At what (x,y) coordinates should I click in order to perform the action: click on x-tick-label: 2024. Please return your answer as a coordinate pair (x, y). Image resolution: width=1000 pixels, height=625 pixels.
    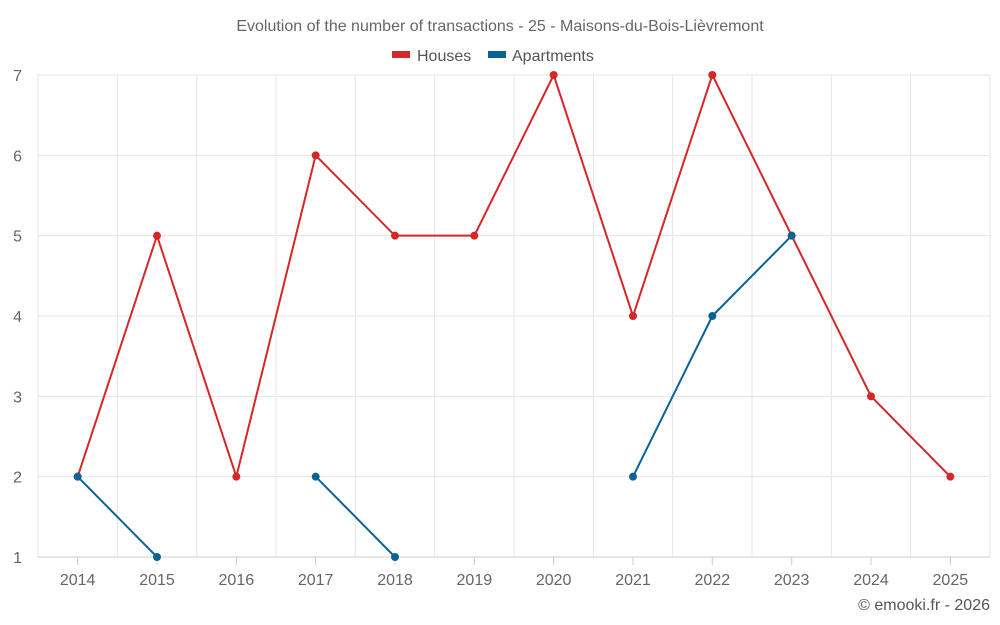
    Looking at the image, I should click on (871, 580).